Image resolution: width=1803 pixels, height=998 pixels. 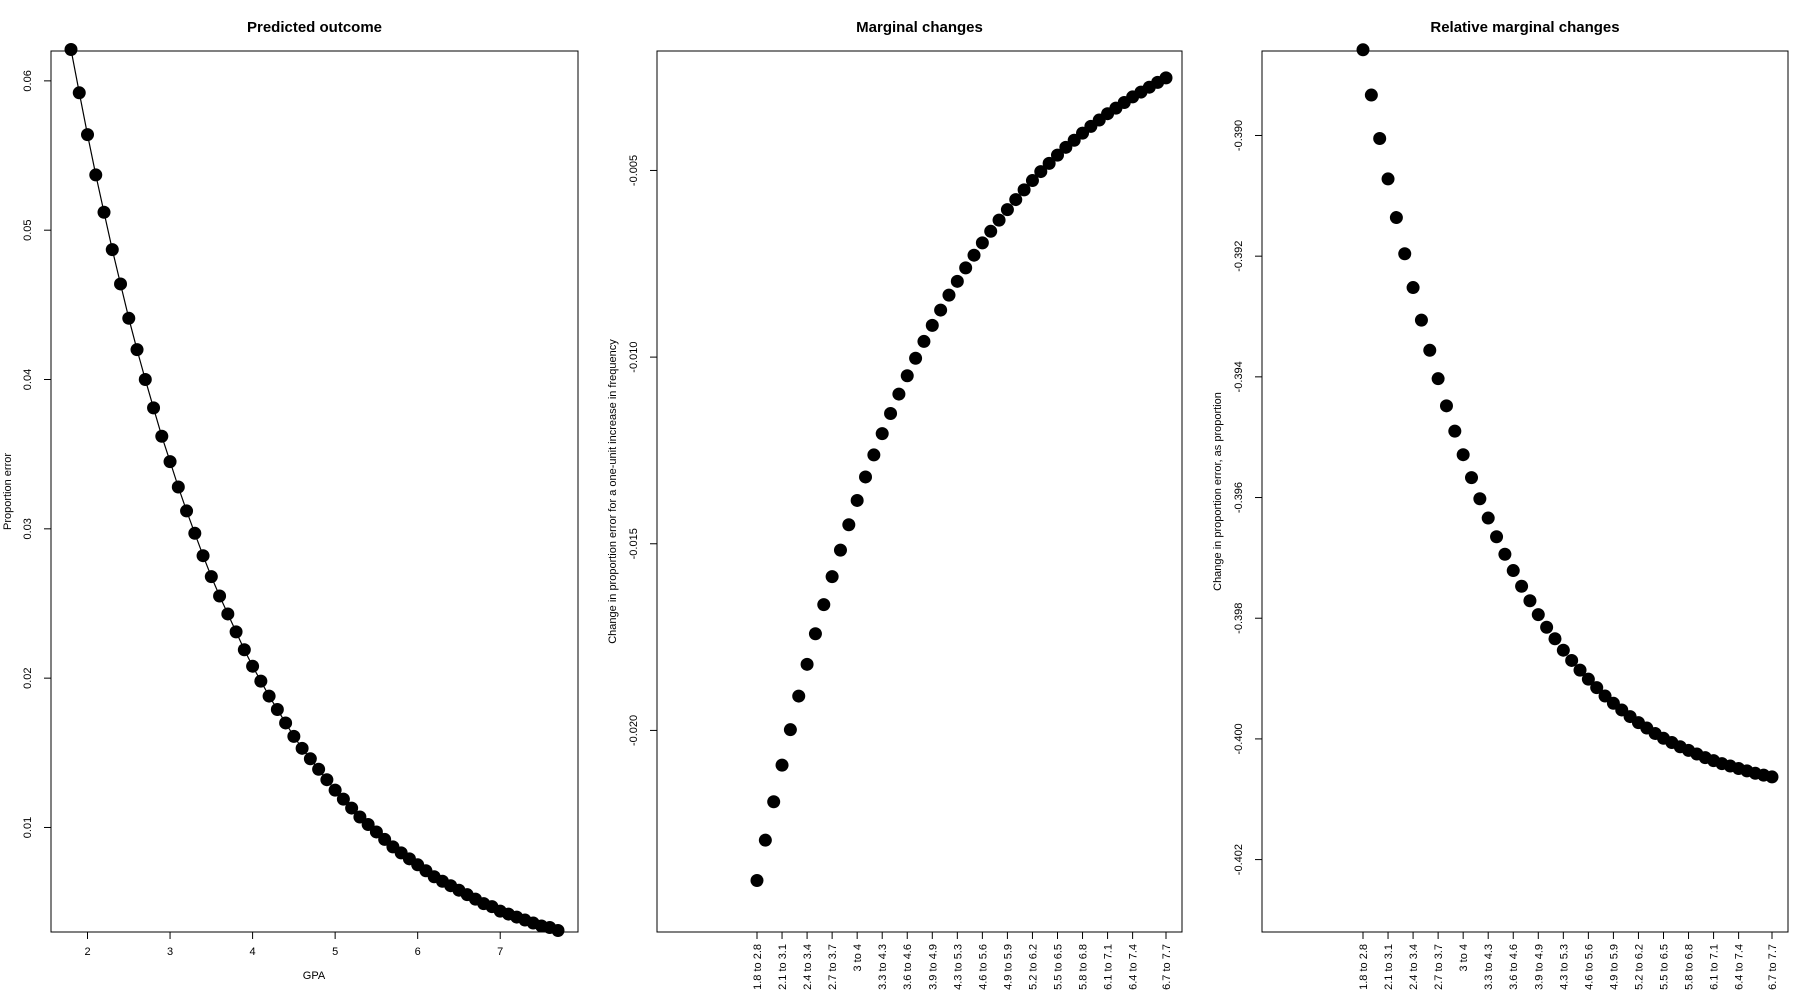 What do you see at coordinates (1109, 967) in the screenshot?
I see `x-tick-label: 6.1 to 7.1` at bounding box center [1109, 967].